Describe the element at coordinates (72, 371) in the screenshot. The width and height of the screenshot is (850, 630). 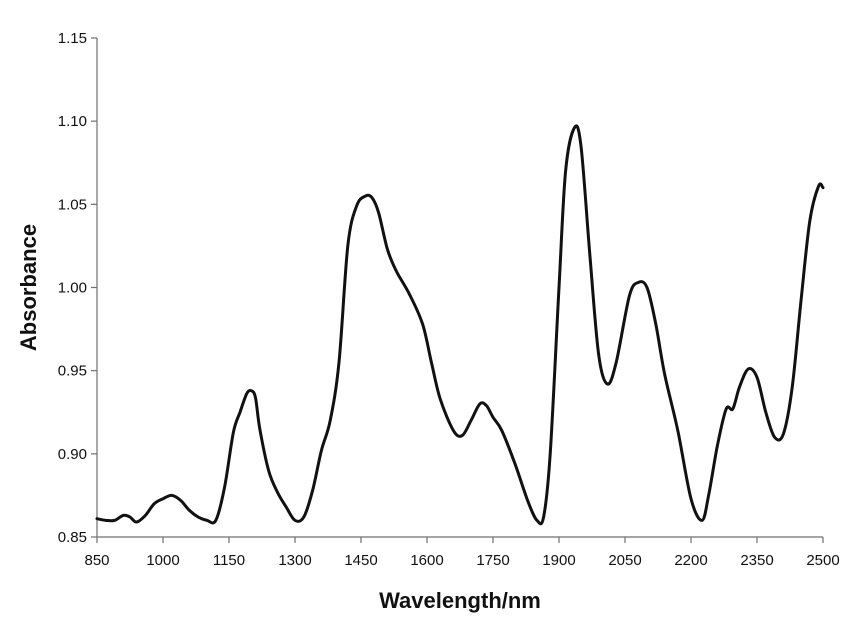
I see `y-tick-label: 0.95` at that location.